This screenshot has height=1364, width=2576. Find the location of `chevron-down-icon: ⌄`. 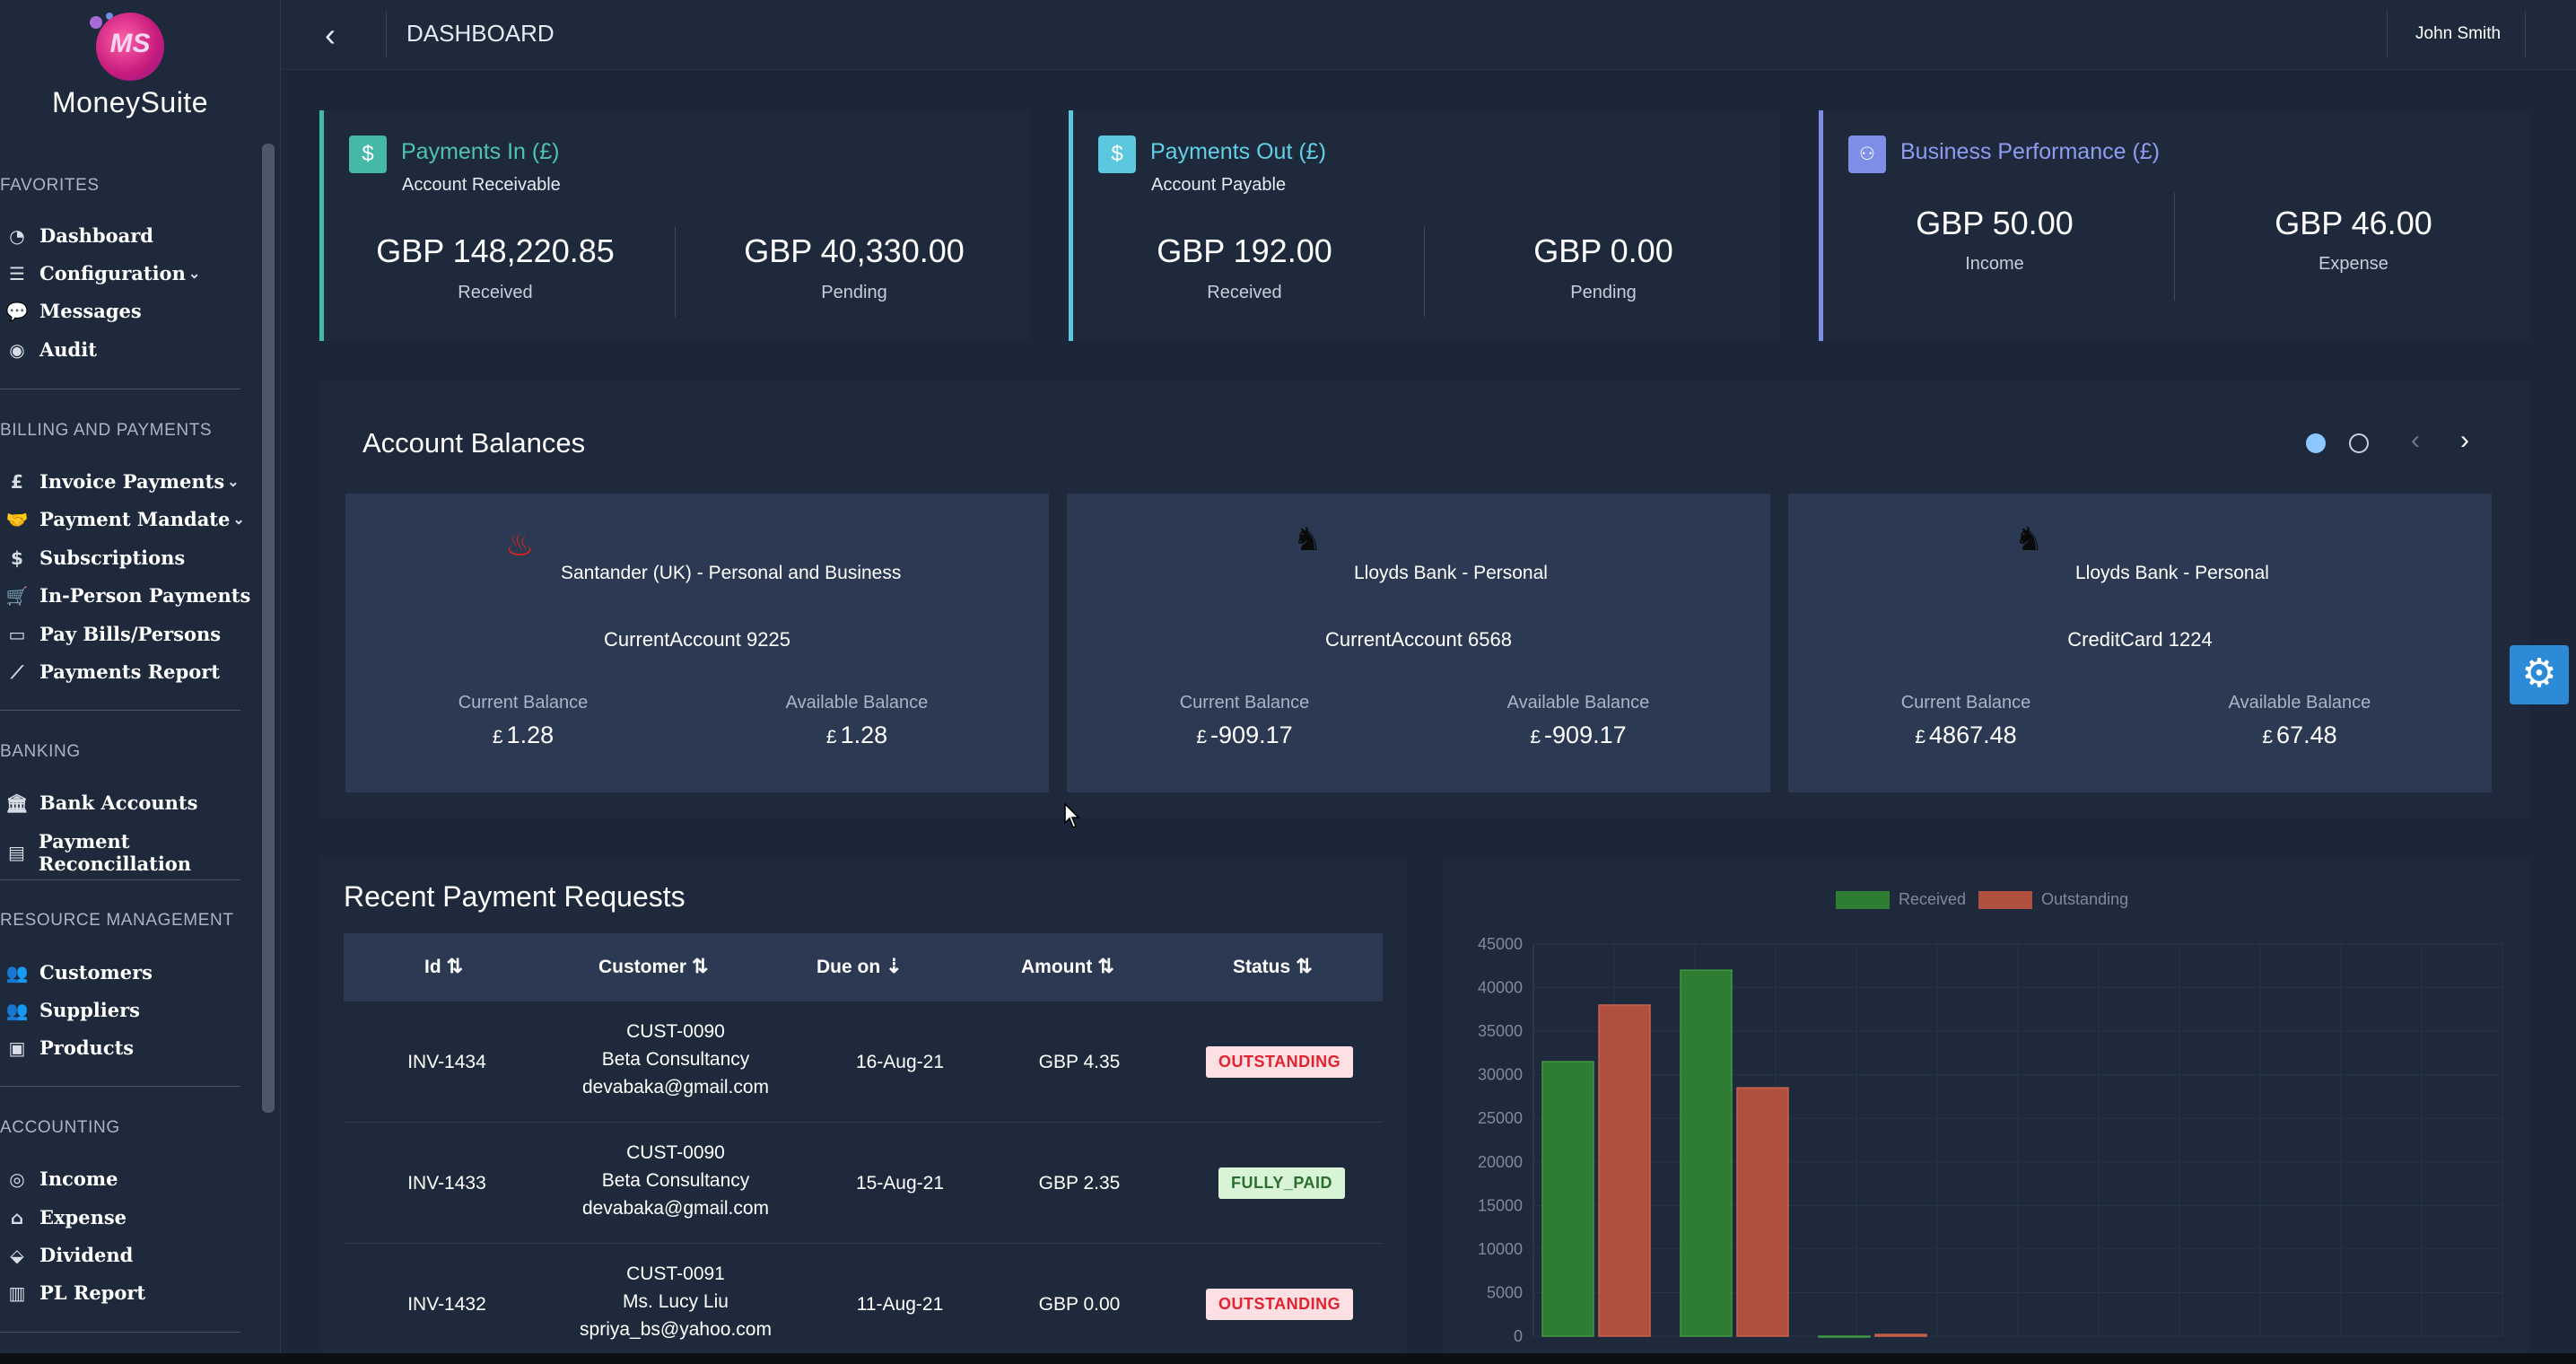

chevron-down-icon: ⌄ is located at coordinates (239, 519).